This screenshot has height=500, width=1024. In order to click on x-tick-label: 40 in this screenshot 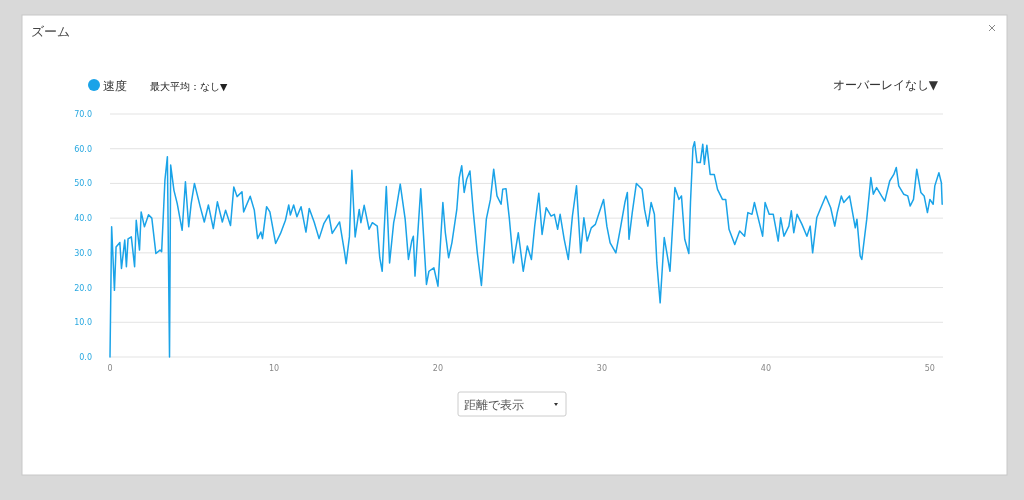, I will do `click(765, 368)`.